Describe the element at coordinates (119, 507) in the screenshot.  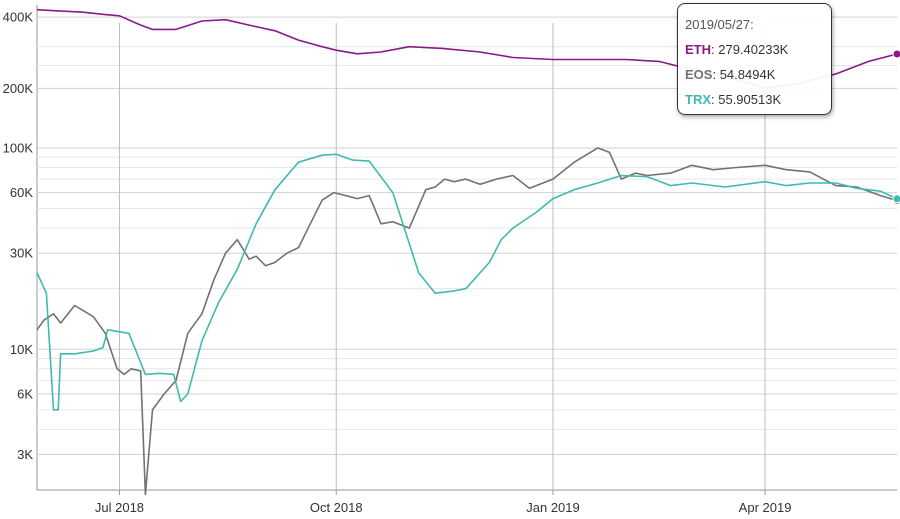
I see `x-tick-label: Jul 2018` at that location.